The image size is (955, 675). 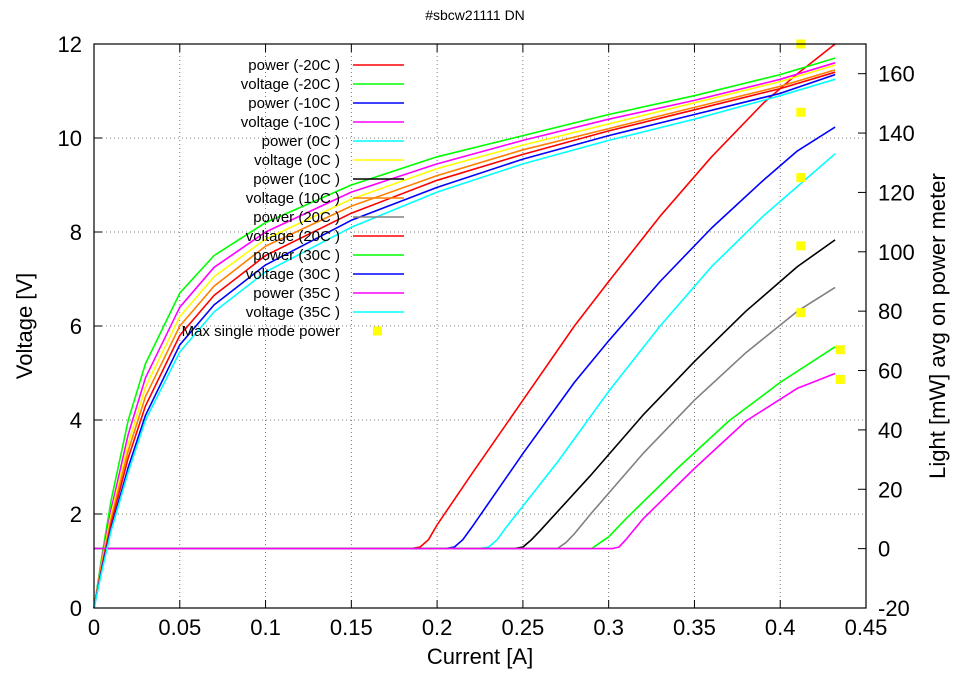 I want to click on x-tick-label: 0.3, so click(x=608, y=627).